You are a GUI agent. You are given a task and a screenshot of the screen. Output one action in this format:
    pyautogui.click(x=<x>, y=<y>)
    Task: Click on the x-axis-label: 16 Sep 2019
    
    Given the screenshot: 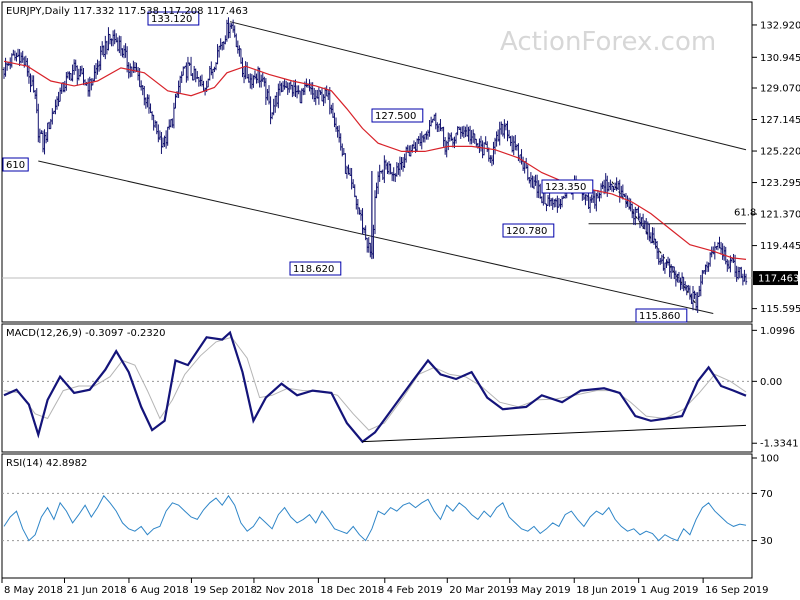 What is the action you would take?
    pyautogui.click(x=736, y=590)
    